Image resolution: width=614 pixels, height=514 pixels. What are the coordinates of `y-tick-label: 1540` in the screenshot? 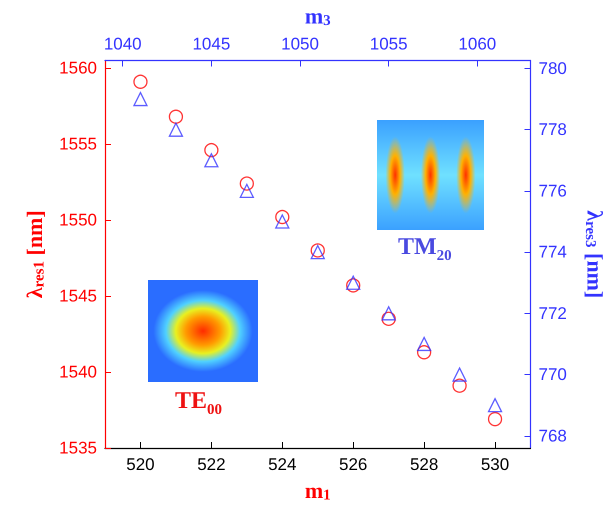 It's located at (78, 372).